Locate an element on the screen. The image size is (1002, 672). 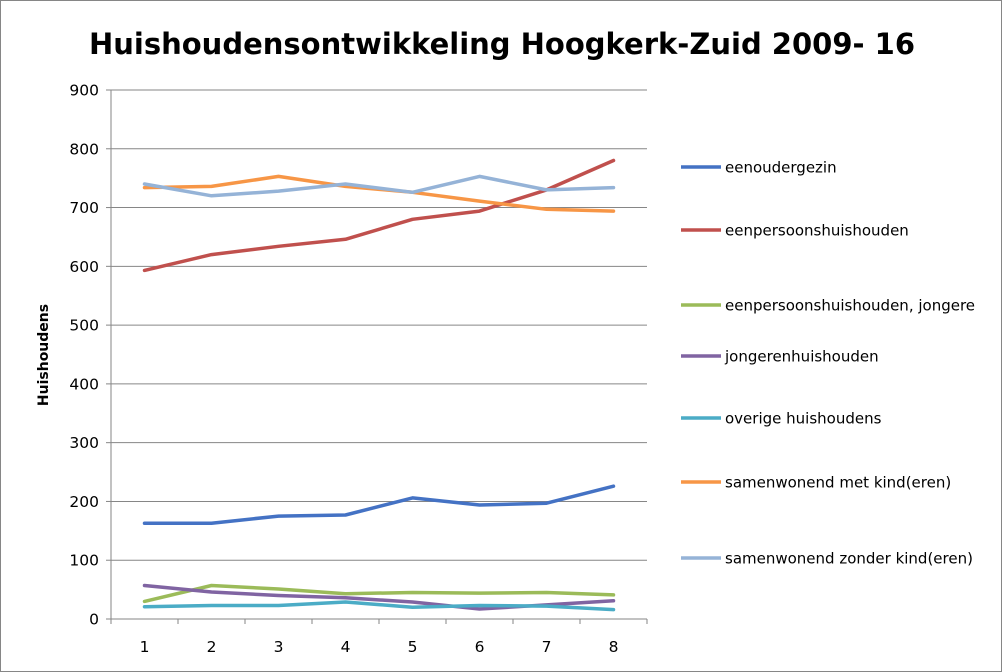
x-tick-label: 8 is located at coordinates (614, 647).